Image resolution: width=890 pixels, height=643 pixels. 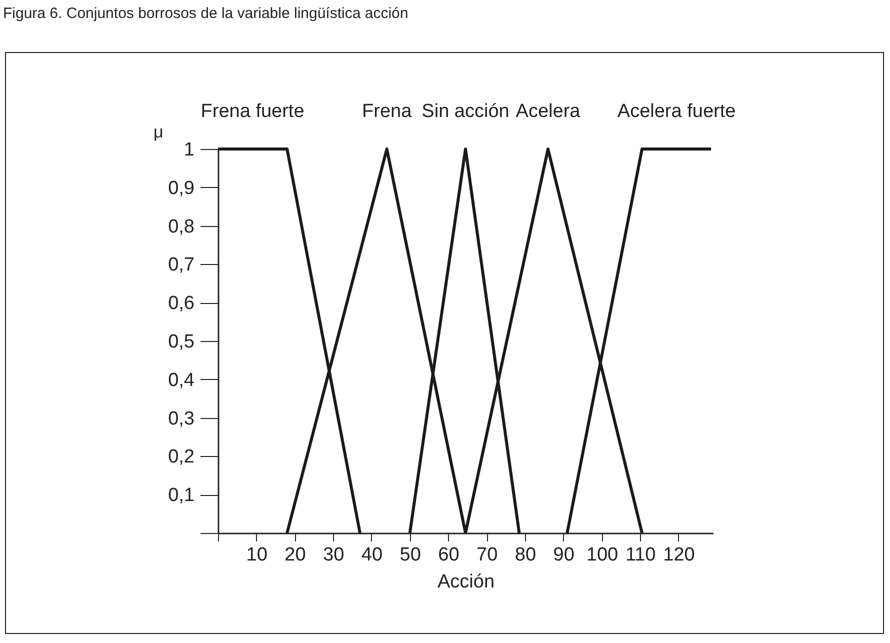 I want to click on series-label: Frena fuerte, so click(x=252, y=111).